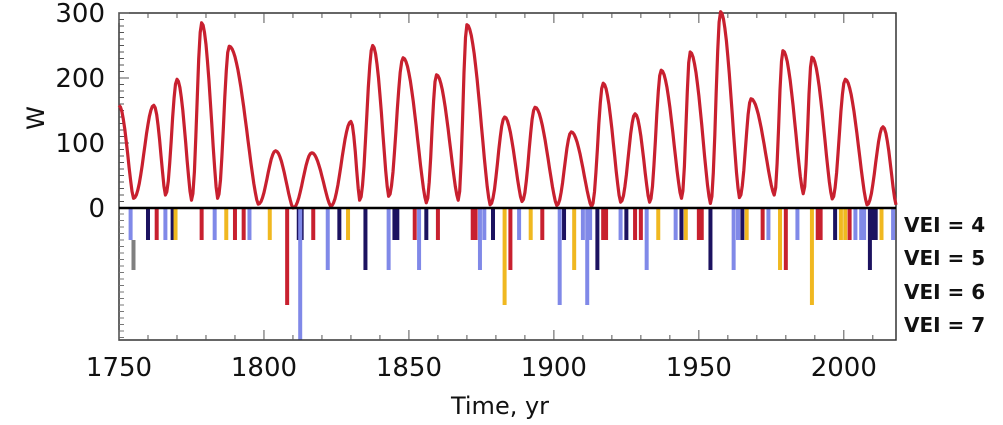 The image size is (1003, 425). I want to click on x-tick-label: 1900, so click(554, 368).